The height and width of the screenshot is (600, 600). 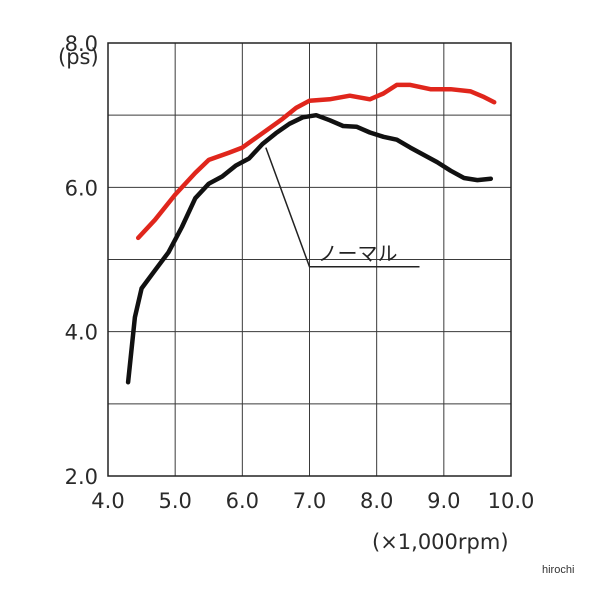 I want to click on x-tick-label: 5.0, so click(x=174, y=501).